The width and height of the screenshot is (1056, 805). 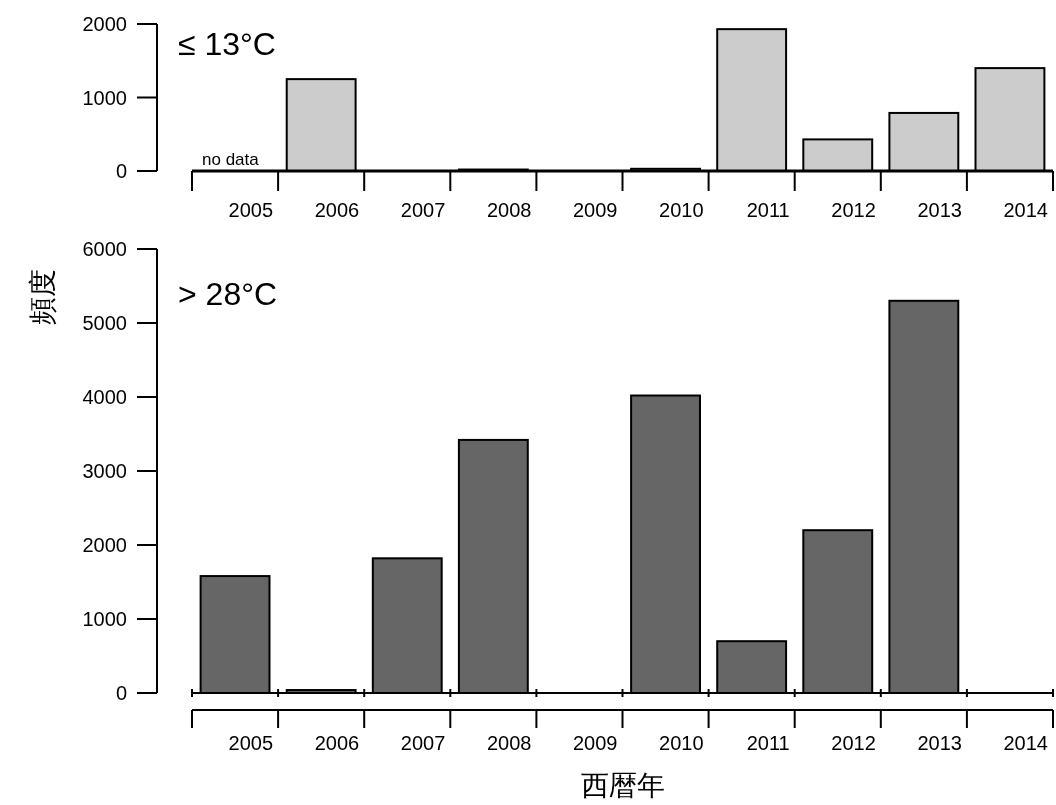 What do you see at coordinates (104, 323) in the screenshot?
I see `y-tick-label: 5000` at bounding box center [104, 323].